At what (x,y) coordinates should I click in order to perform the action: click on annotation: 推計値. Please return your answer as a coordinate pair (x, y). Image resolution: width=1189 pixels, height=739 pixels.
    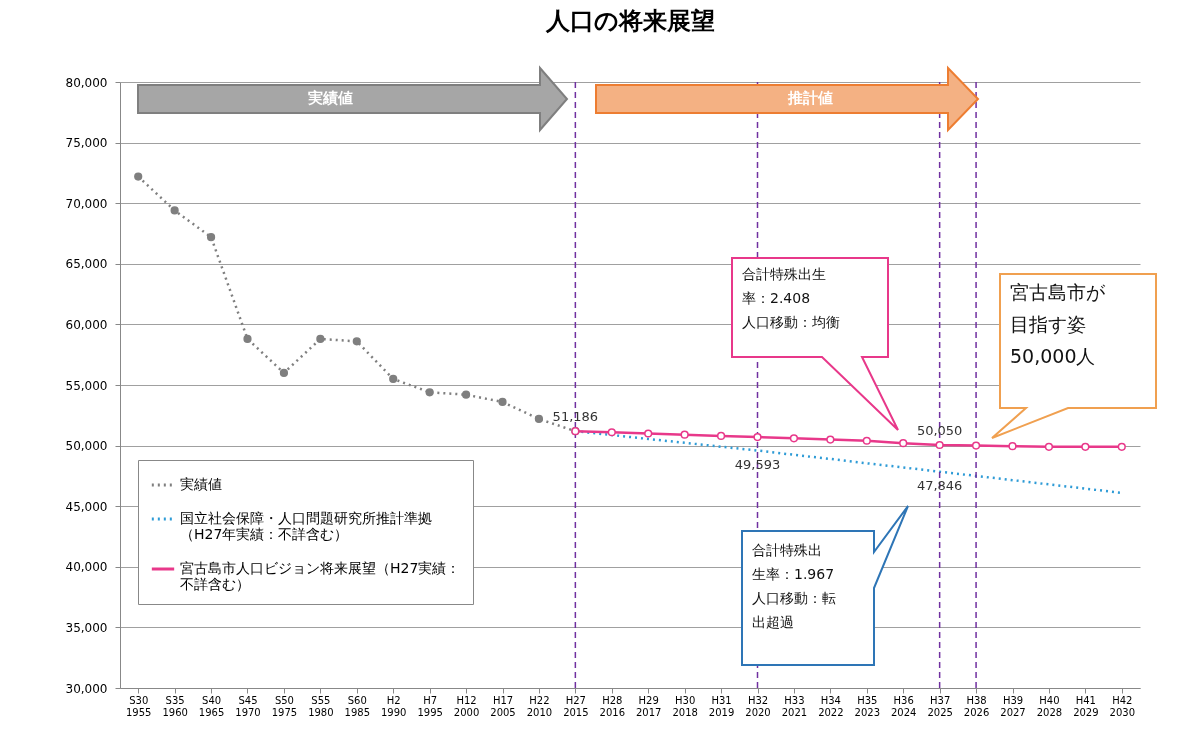
    Looking at the image, I should click on (809, 98).